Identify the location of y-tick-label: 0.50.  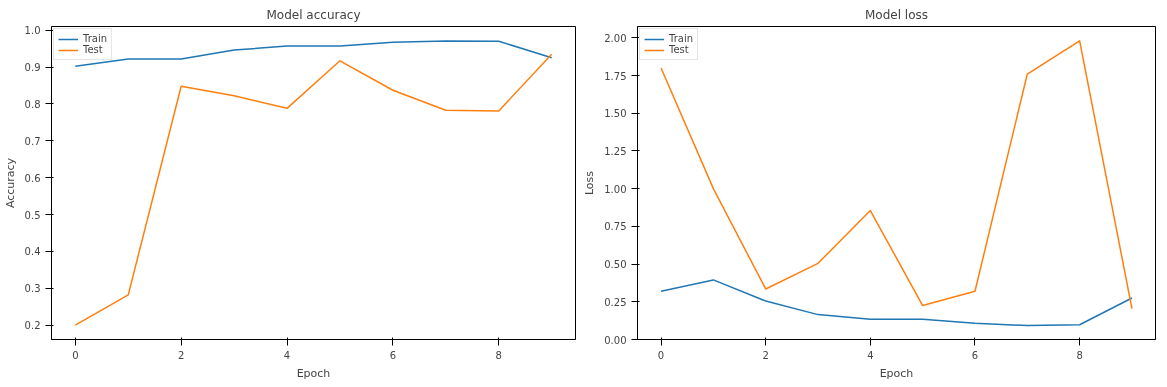
(615, 265).